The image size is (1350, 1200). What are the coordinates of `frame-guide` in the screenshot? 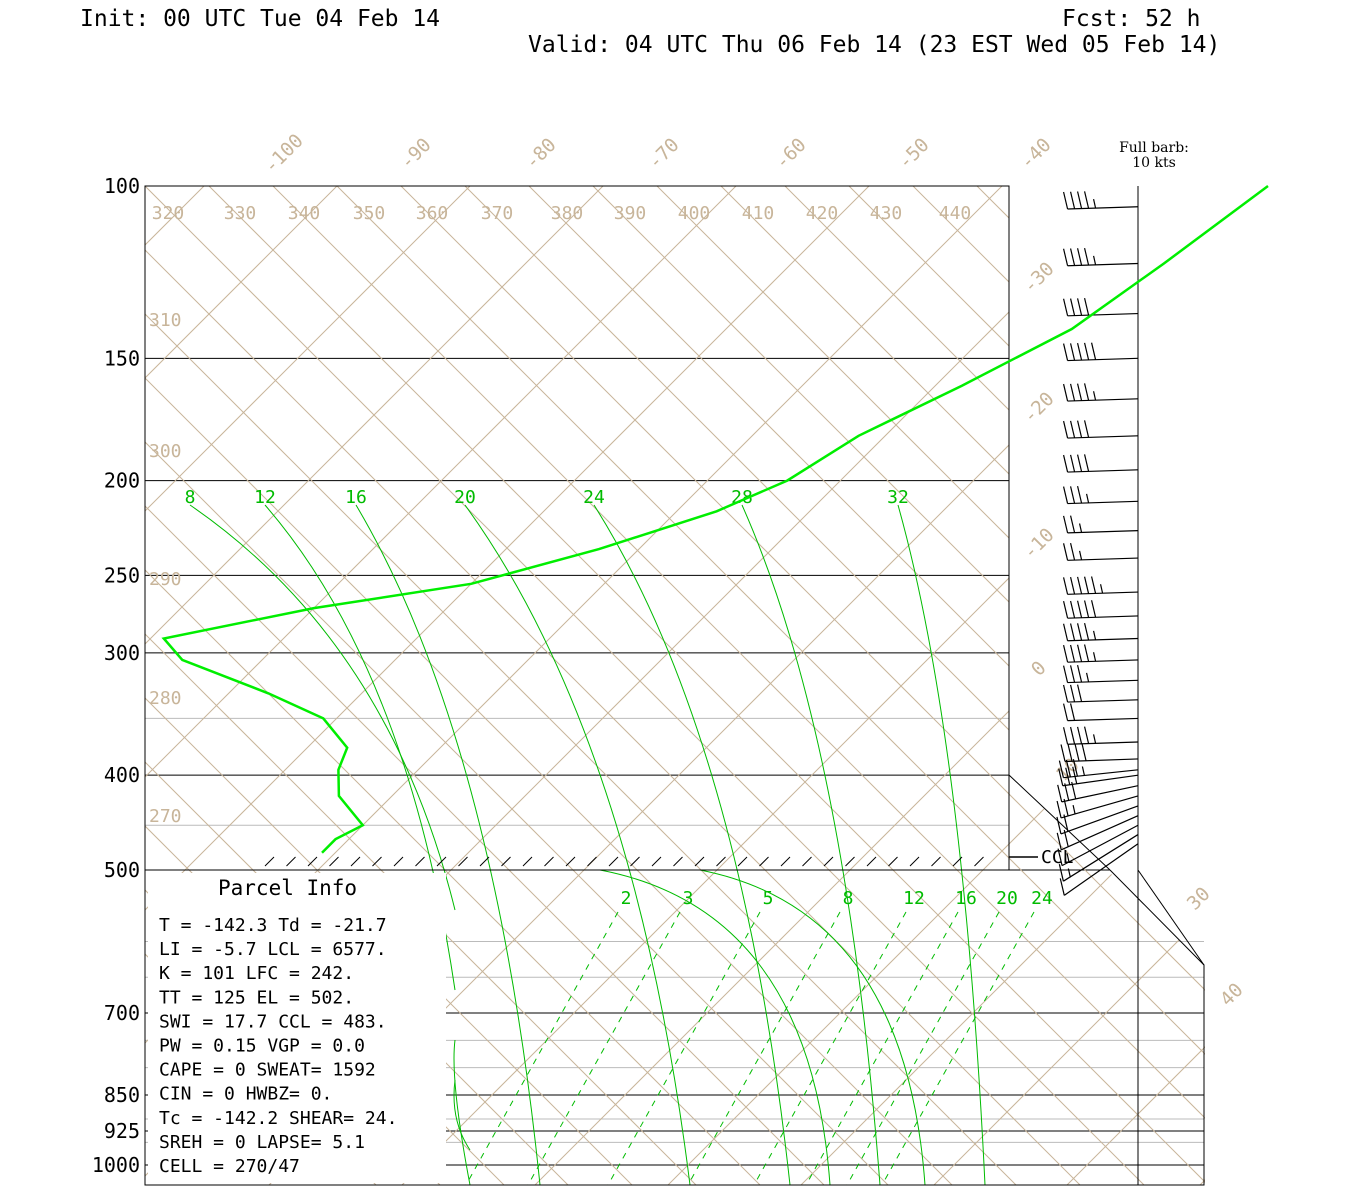 It's located at (1171, 575).